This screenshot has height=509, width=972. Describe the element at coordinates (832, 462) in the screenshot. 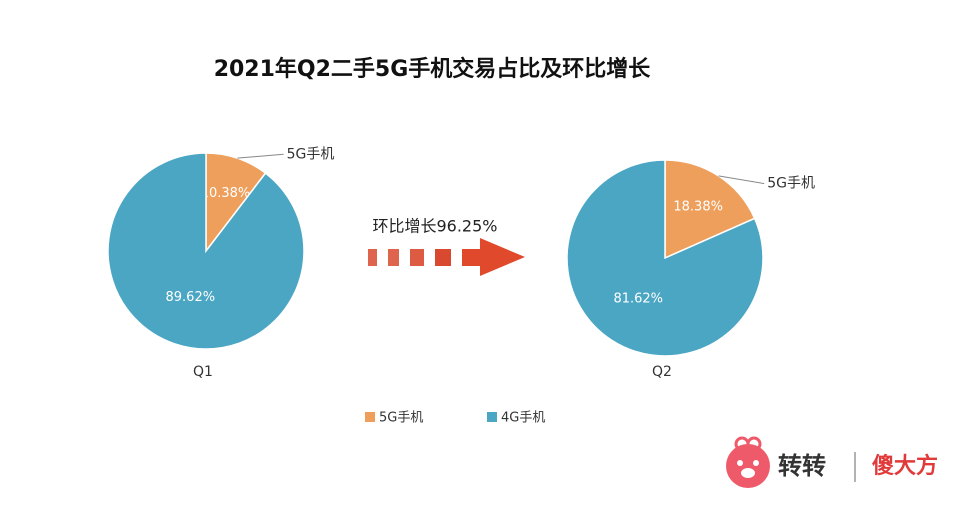

I see `watermark: 转转 傻大方` at that location.